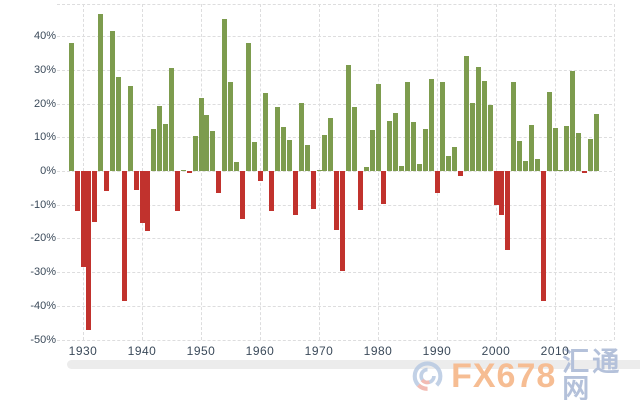 The height and width of the screenshot is (400, 640). What do you see at coordinates (230, 126) in the screenshot?
I see `bar-1955` at bounding box center [230, 126].